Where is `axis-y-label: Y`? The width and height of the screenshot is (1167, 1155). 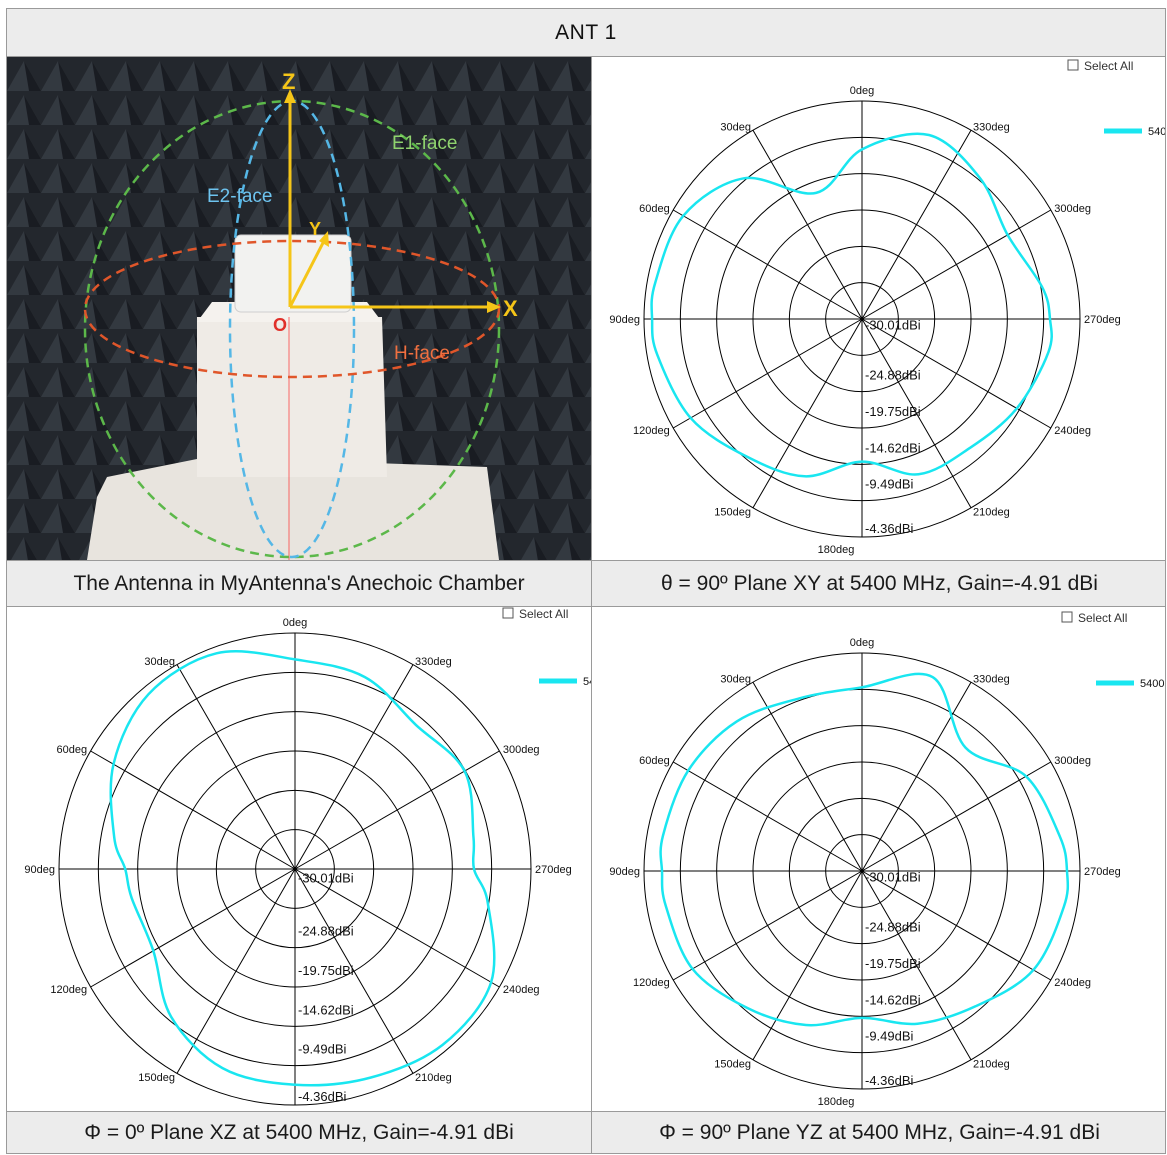 axis-y-label: Y is located at coordinates (315, 229).